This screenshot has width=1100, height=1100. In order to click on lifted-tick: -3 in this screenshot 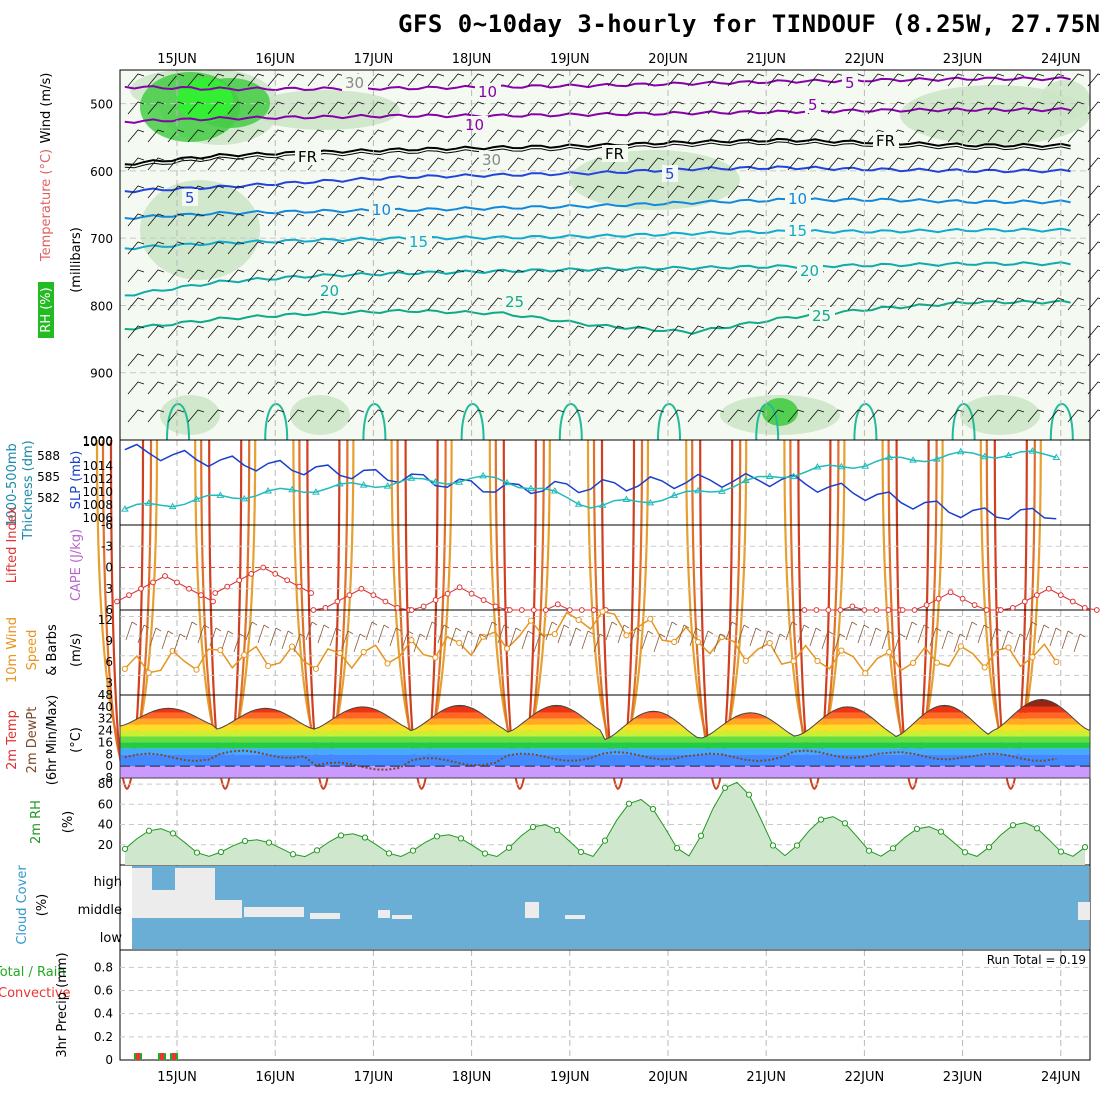, I will do `click(107, 546)`.